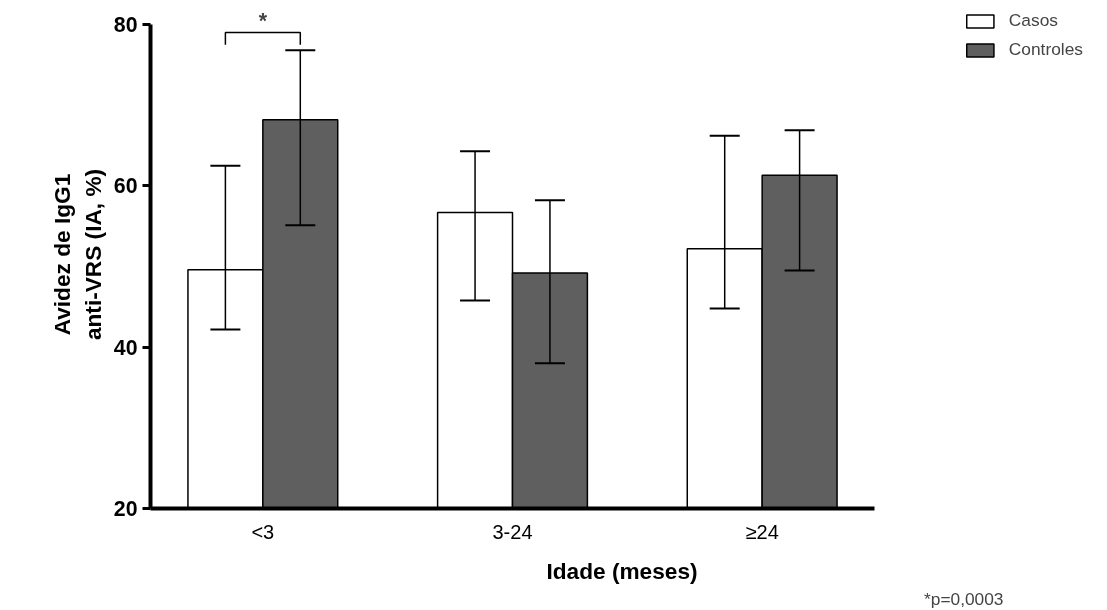  Describe the element at coordinates (964, 598) in the screenshot. I see `text: *p=0,0003` at that location.